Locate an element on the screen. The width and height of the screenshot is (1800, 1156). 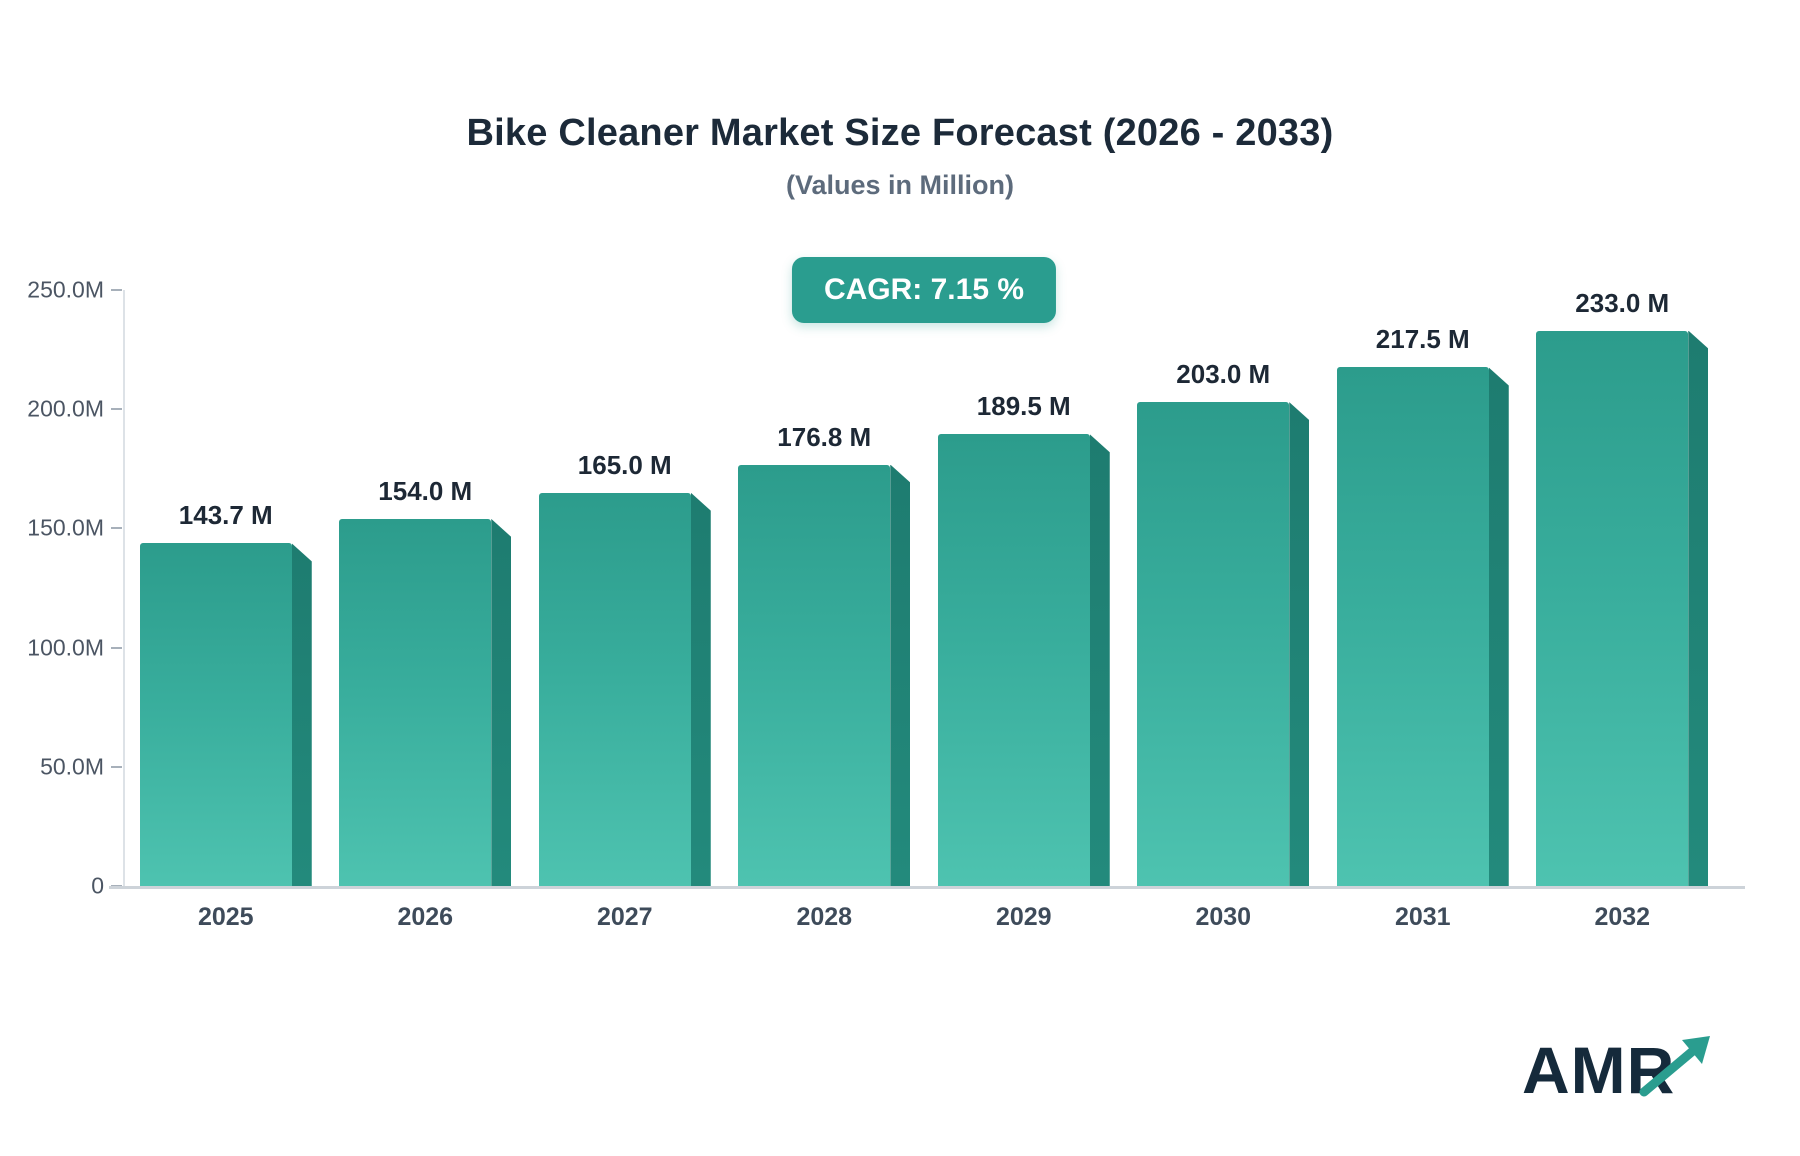
bar-cell-2028: 176.8 M is located at coordinates (825, 588).